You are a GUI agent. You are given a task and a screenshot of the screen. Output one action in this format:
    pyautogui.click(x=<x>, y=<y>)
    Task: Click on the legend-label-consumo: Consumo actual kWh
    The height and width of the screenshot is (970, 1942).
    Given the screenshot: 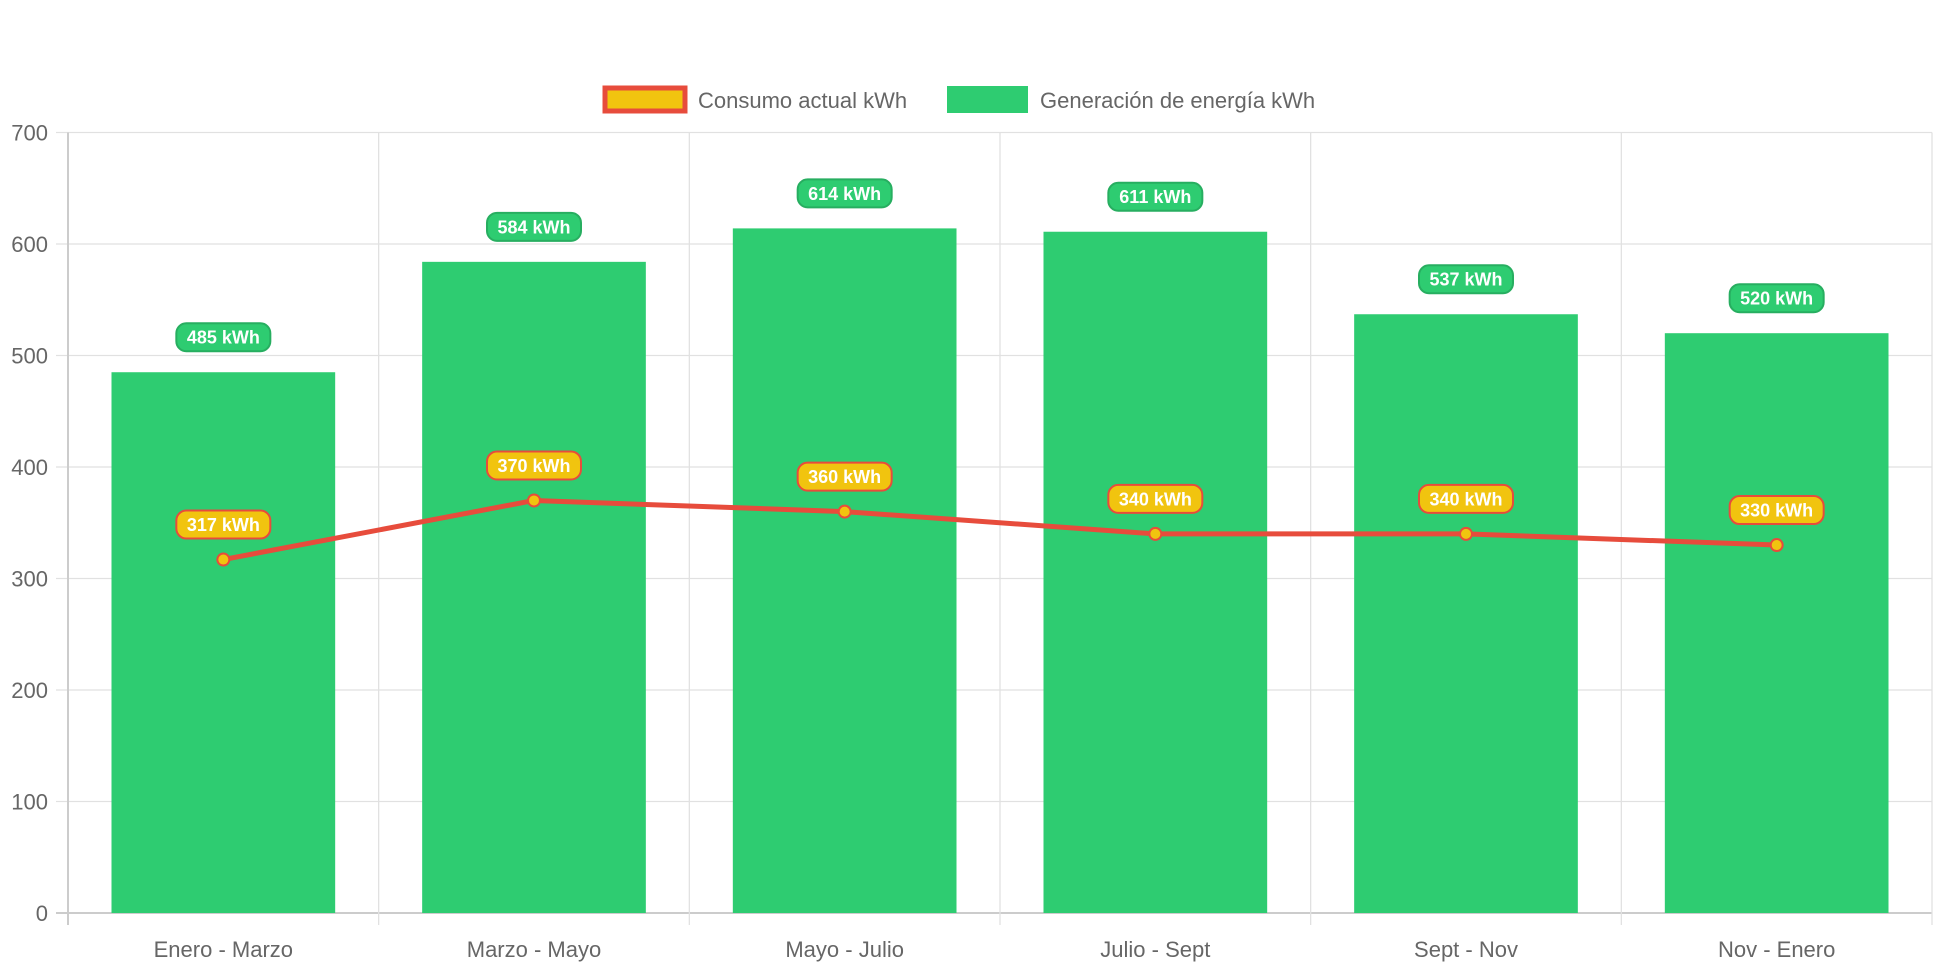 What is the action you would take?
    pyautogui.click(x=802, y=100)
    